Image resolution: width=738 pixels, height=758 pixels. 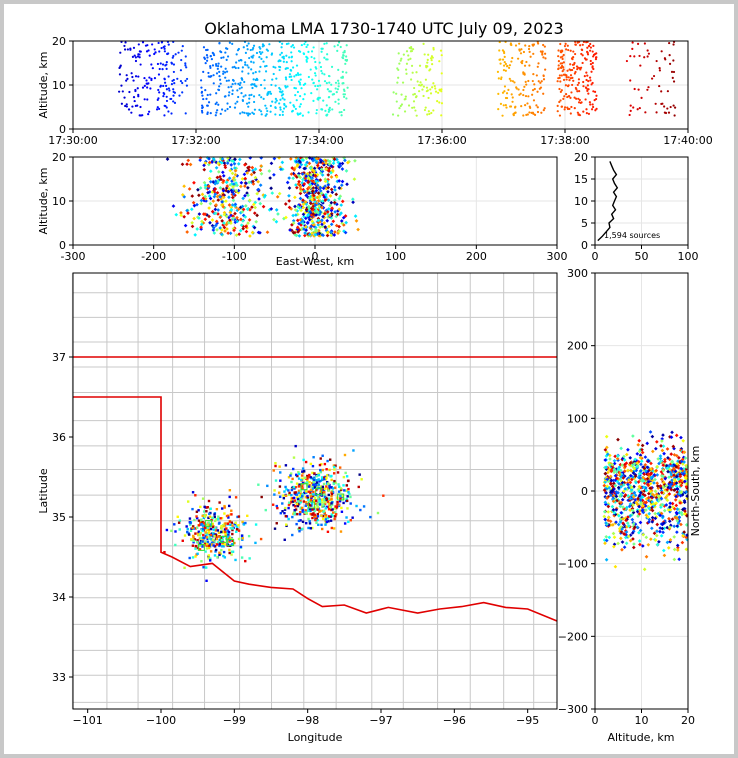 What do you see at coordinates (59, 517) in the screenshot?
I see `p4-ytick-label: 35` at bounding box center [59, 517].